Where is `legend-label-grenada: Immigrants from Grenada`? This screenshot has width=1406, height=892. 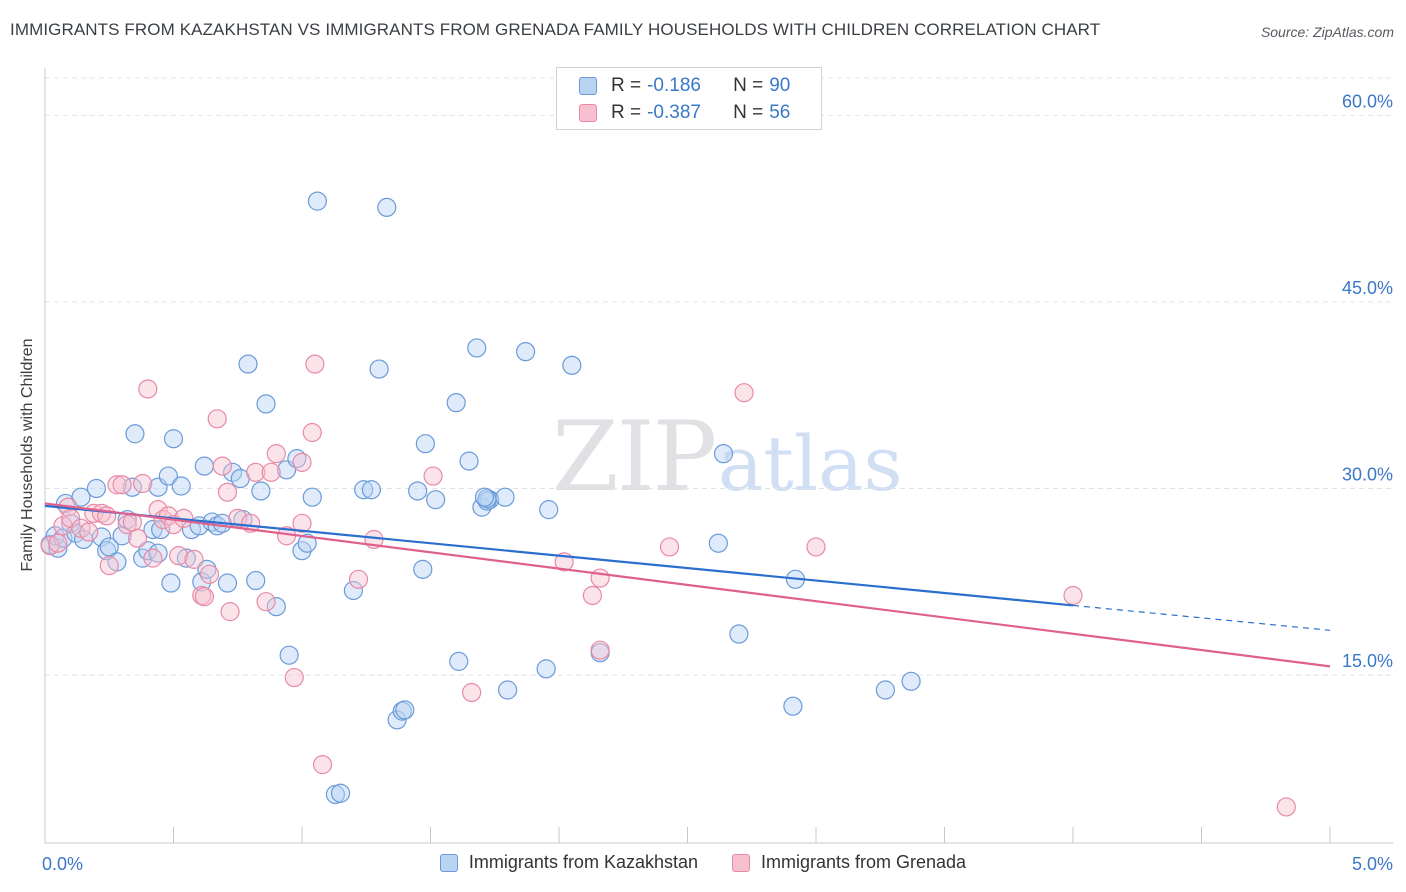
legend-label-grenada: Immigrants from Grenada is located at coordinates (864, 862).